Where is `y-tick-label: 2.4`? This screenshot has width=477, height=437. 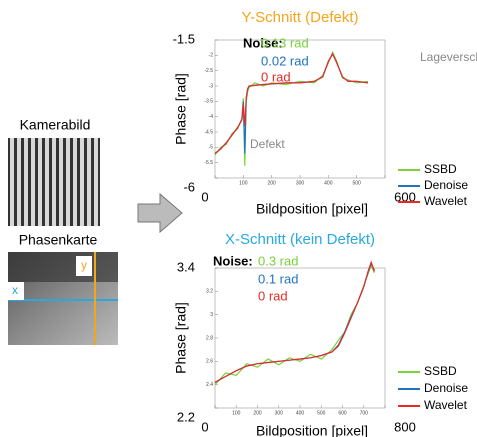
y-tick-label: 2.4 is located at coordinates (209, 385).